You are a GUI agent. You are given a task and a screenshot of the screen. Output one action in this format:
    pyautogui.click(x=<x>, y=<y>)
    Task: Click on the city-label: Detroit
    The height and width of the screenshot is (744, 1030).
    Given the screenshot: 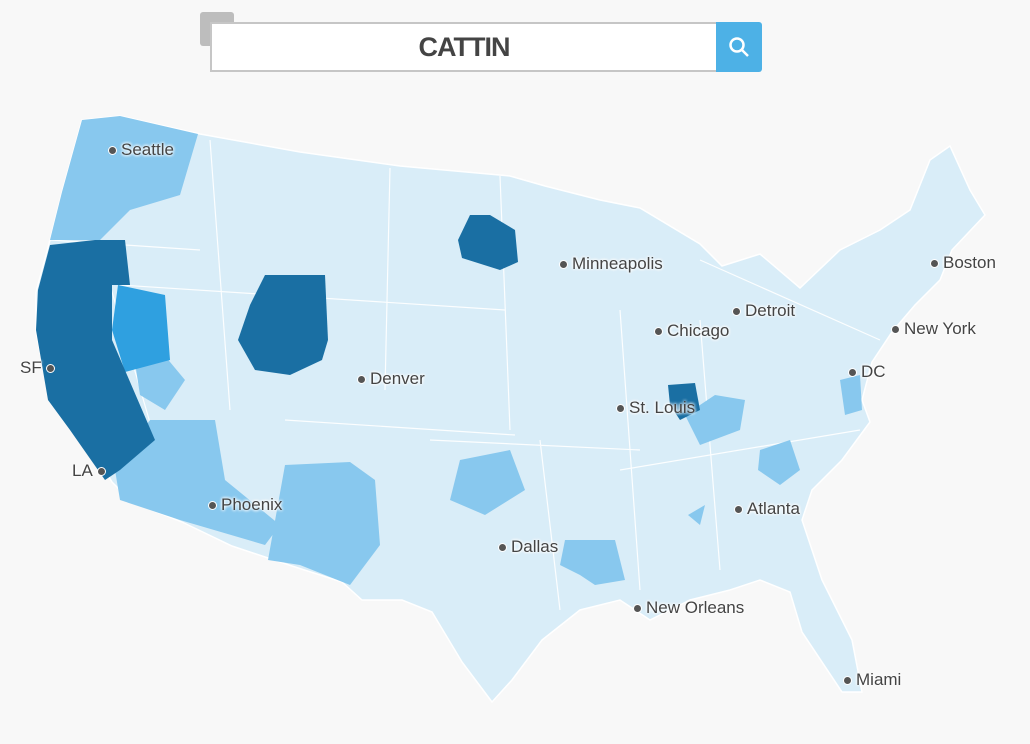 What is the action you would take?
    pyautogui.click(x=770, y=310)
    